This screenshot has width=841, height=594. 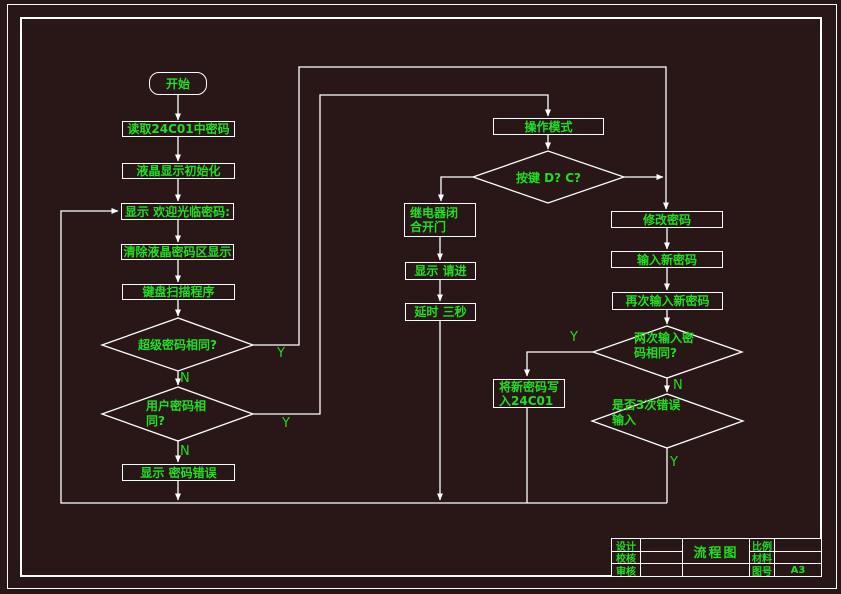 I want to click on title-block-scale-value, so click(x=798, y=545).